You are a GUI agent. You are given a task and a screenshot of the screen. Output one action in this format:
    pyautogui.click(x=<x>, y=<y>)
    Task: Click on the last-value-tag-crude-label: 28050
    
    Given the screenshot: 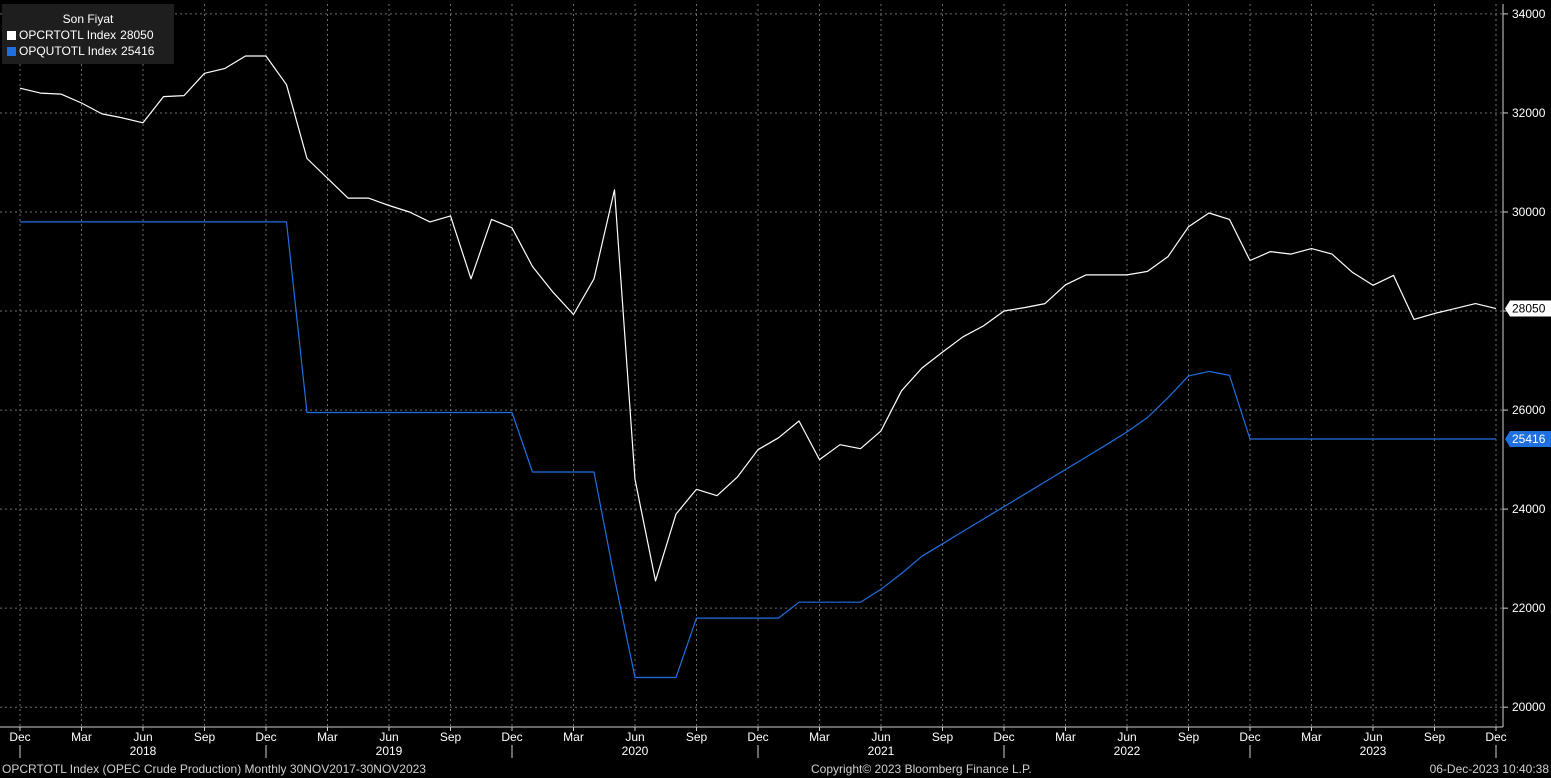 What is the action you would take?
    pyautogui.click(x=1529, y=309)
    